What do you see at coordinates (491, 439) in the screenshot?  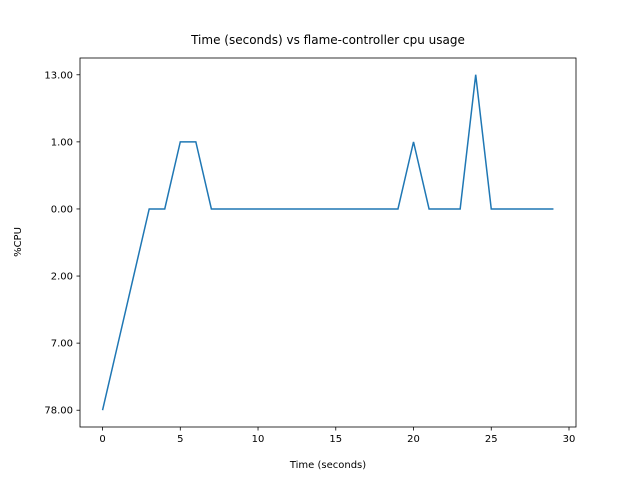 I see `x-tick-label: 25` at bounding box center [491, 439].